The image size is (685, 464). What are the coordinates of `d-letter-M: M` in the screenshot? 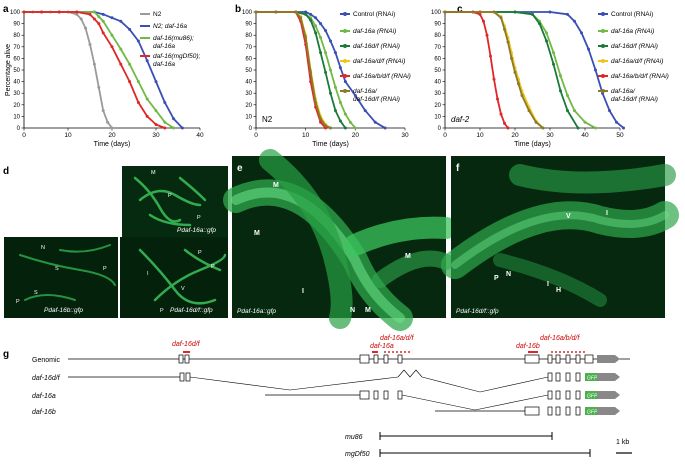 It's located at (153, 173).